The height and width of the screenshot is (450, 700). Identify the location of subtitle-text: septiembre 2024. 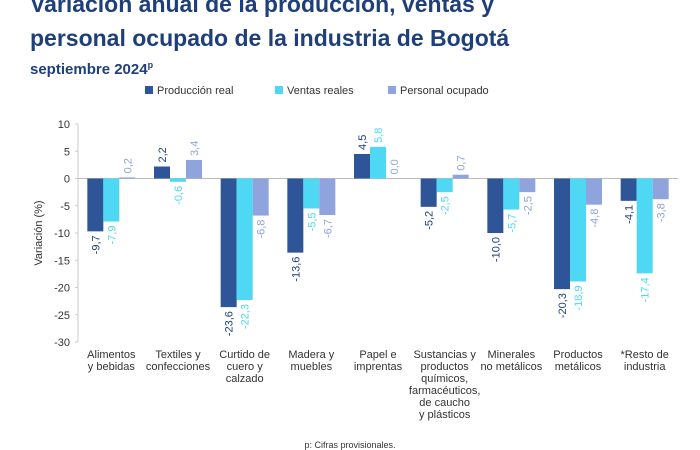
(89, 69).